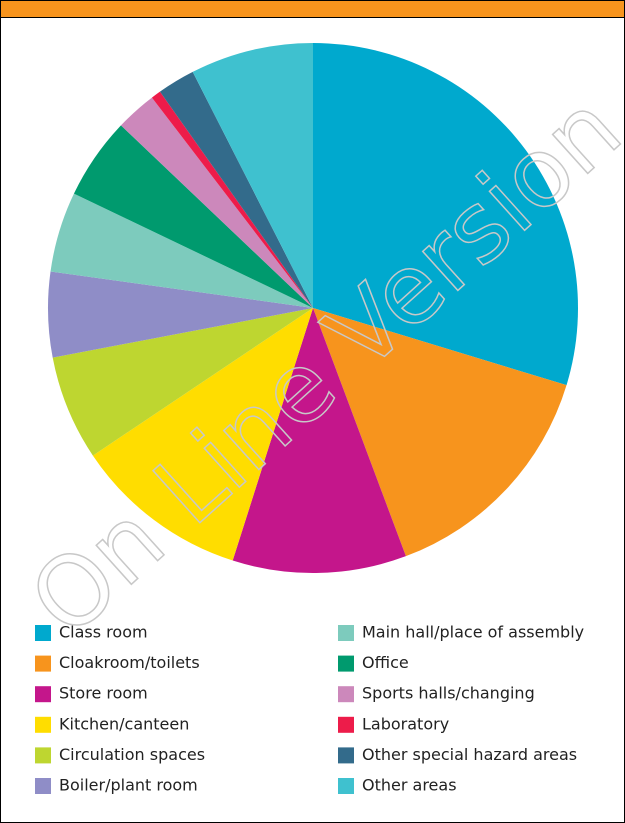  Describe the element at coordinates (128, 785) in the screenshot. I see `legend-label: Boiler/plant room` at that location.